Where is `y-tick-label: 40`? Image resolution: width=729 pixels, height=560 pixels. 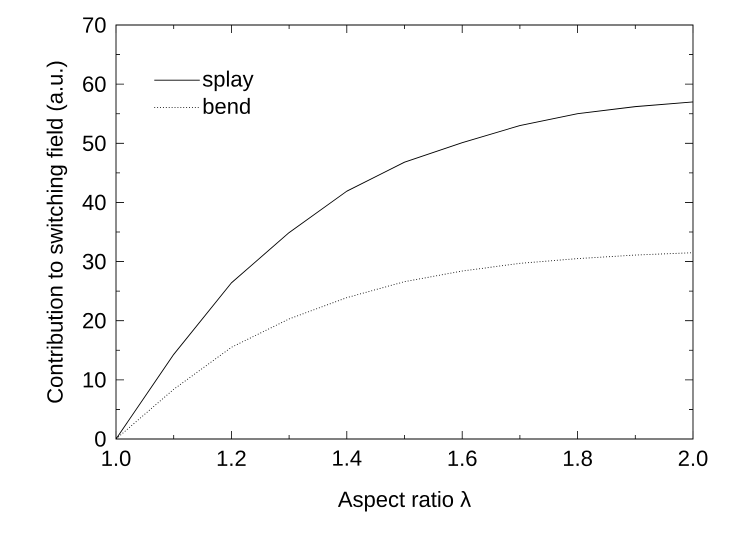 y-tick-label: 40 is located at coordinates (94, 202).